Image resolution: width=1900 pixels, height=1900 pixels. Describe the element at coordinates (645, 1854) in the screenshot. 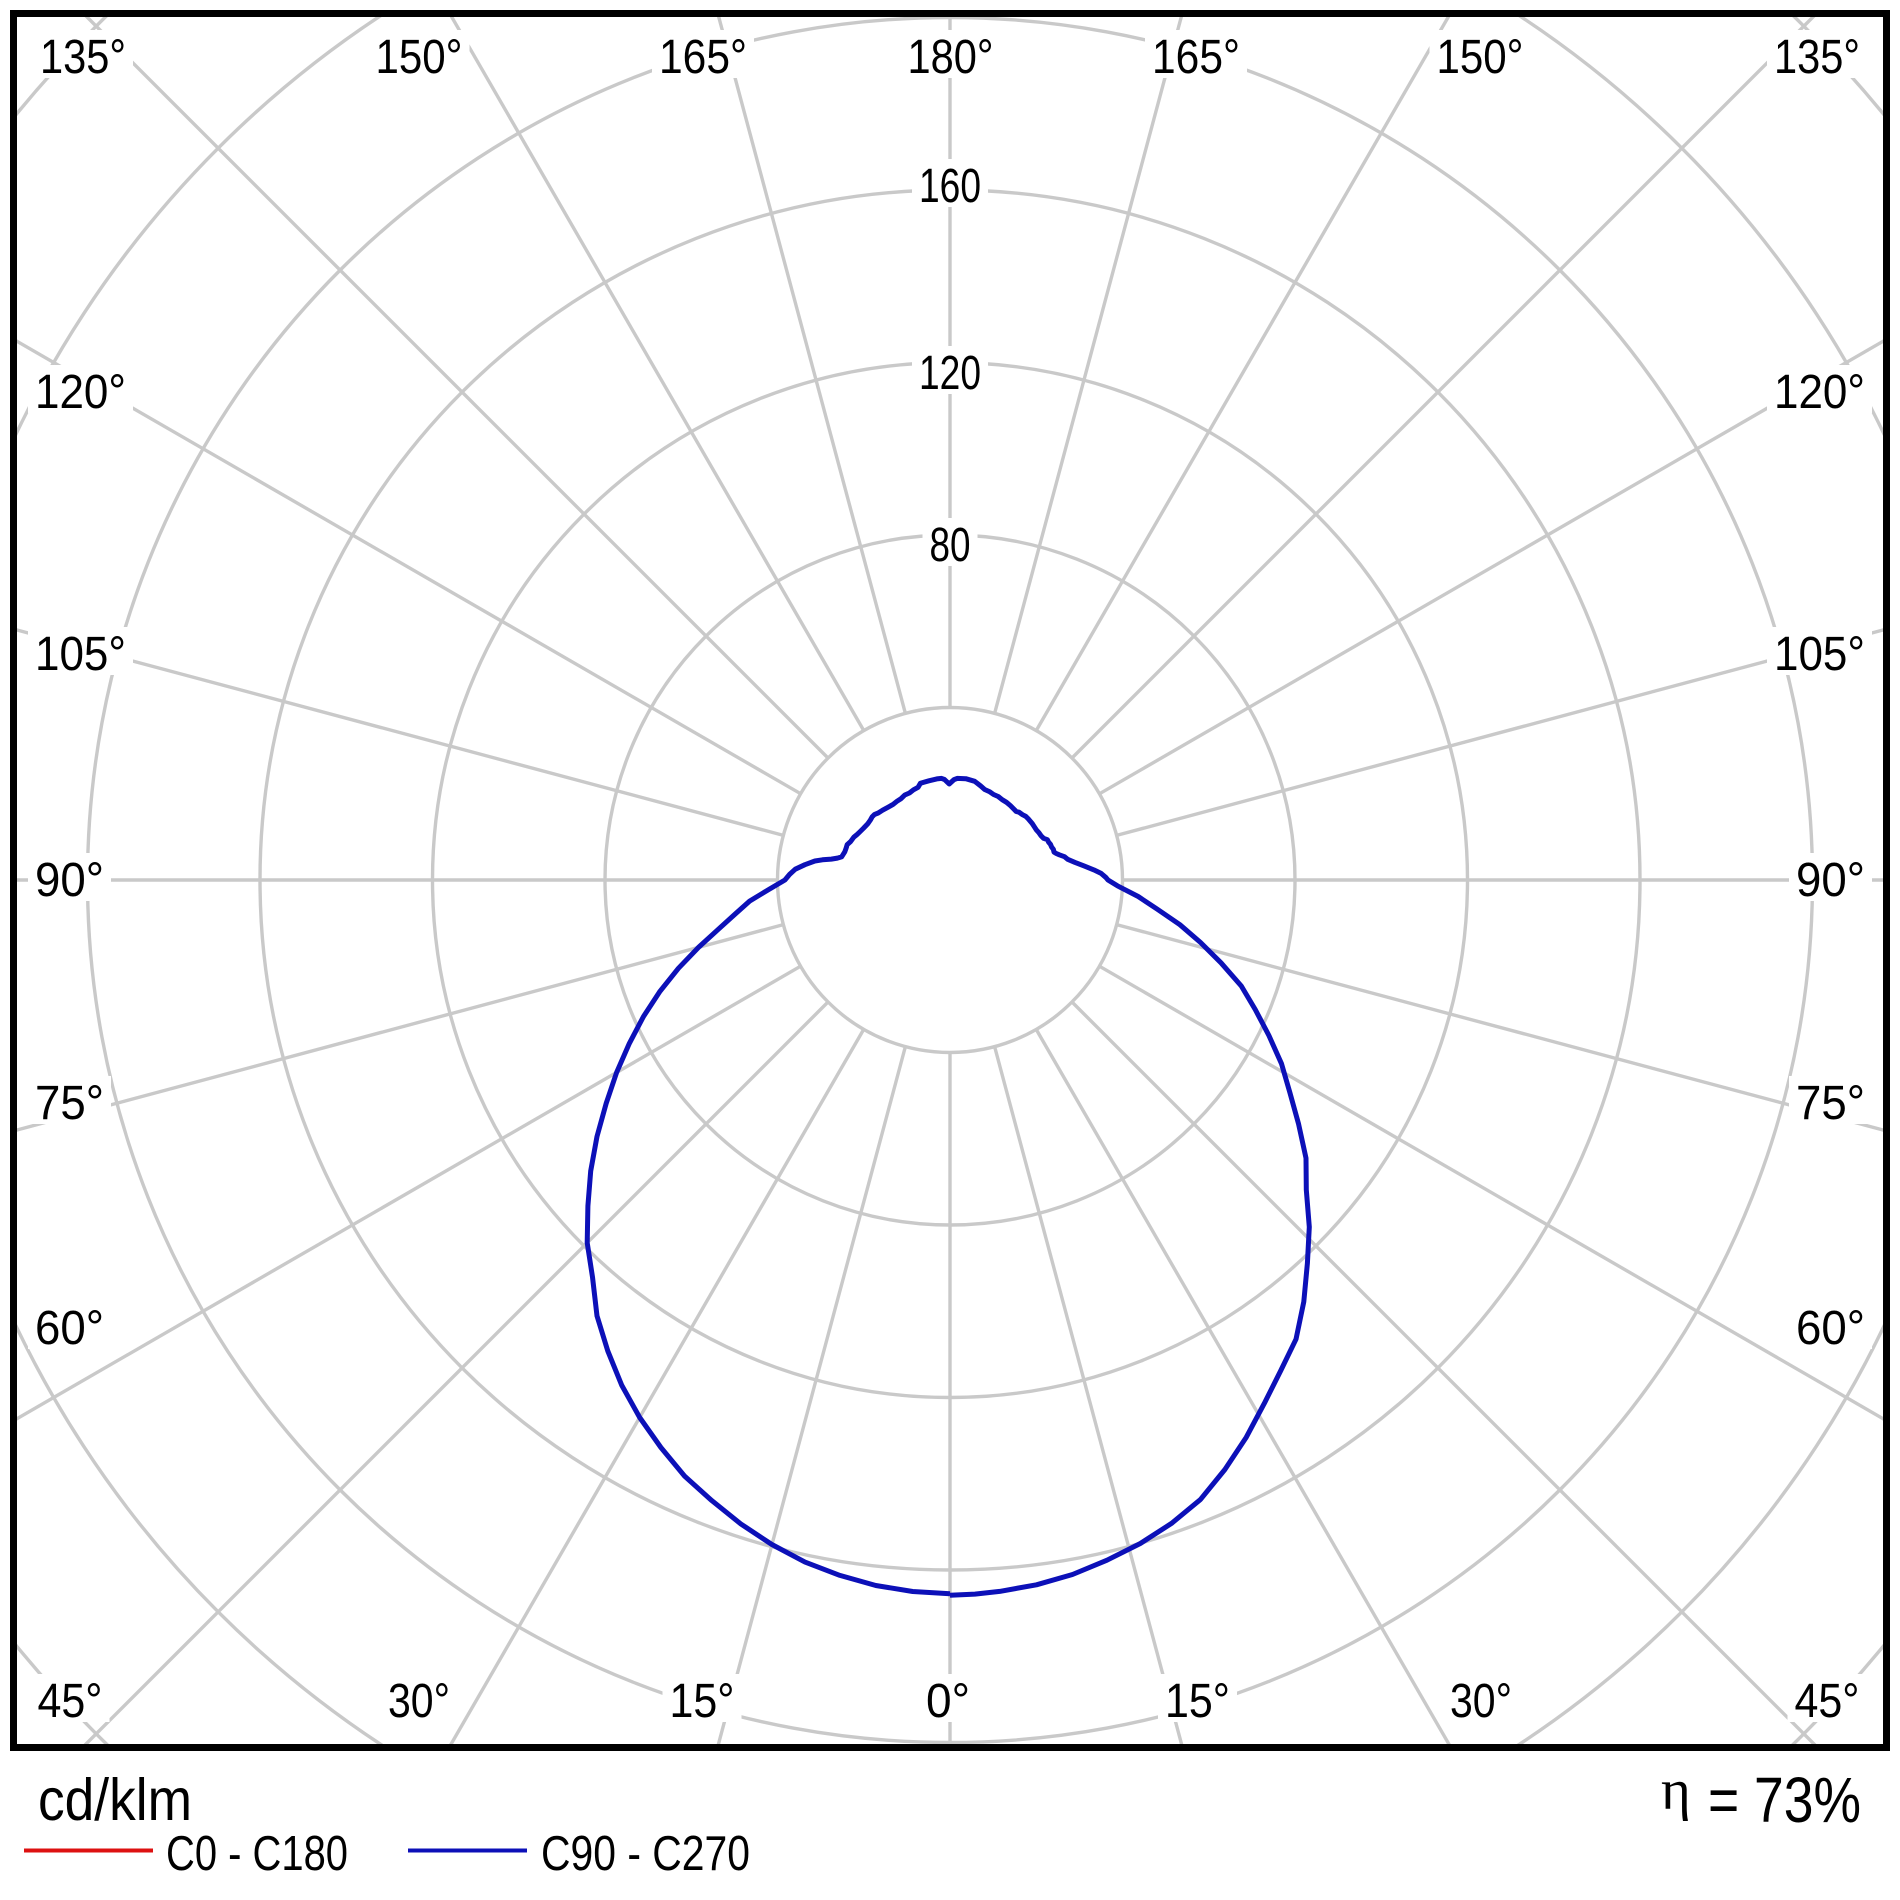

I see `svg-text: C90 - C270` at that location.